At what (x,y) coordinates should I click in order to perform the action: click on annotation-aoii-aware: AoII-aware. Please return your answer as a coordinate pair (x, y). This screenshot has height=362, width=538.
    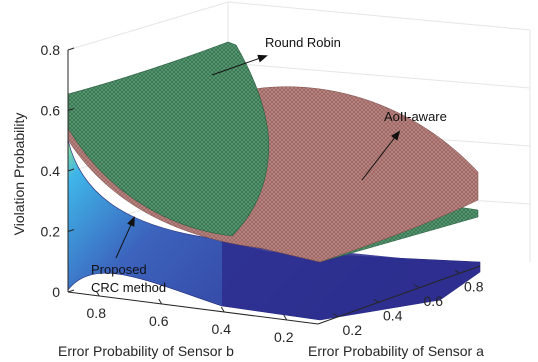
    Looking at the image, I should click on (415, 116).